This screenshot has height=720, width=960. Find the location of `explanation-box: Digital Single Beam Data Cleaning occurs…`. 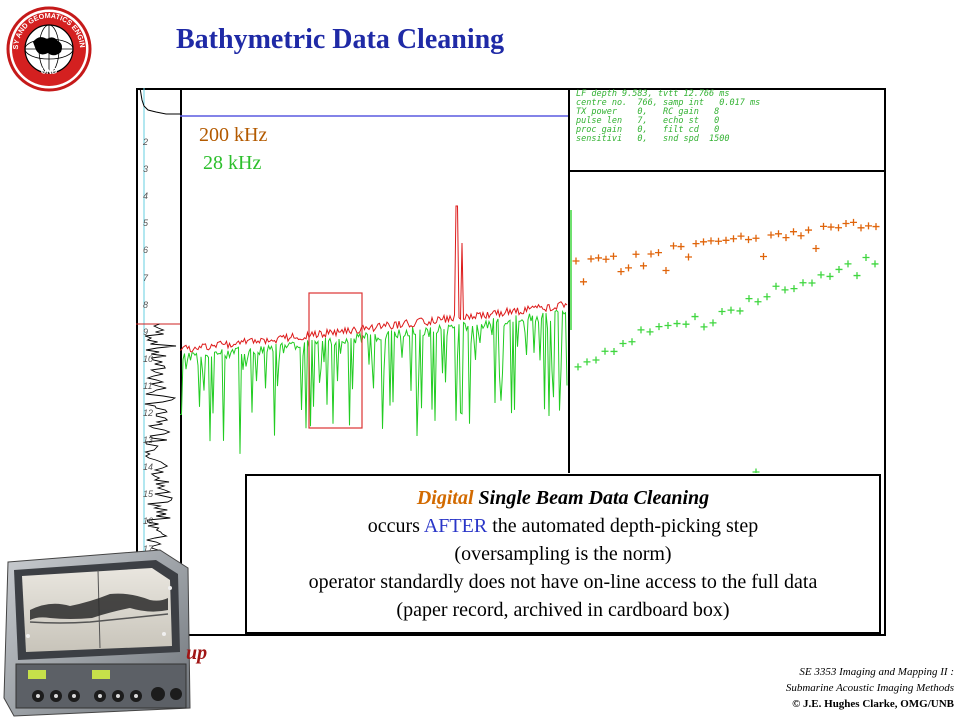

explanation-box: Digital Single Beam Data Cleaning occurs… is located at coordinates (563, 554).